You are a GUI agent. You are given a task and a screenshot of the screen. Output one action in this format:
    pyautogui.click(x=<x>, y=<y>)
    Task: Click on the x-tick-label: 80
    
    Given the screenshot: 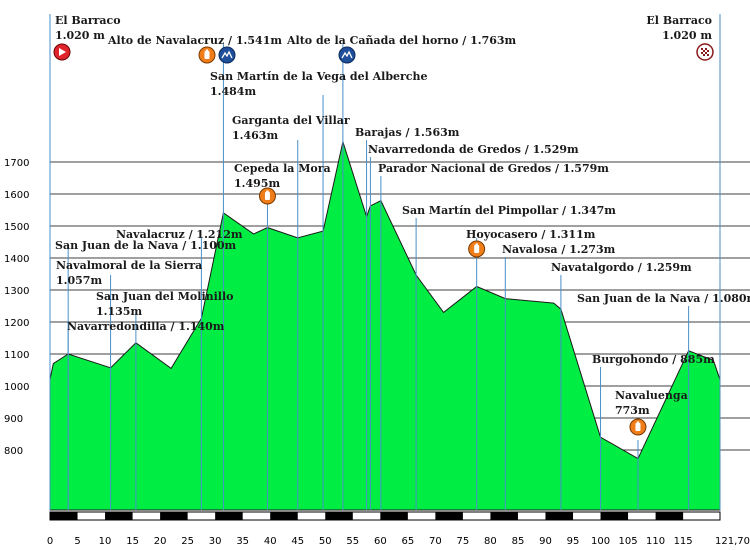 What is the action you would take?
    pyautogui.click(x=490, y=541)
    